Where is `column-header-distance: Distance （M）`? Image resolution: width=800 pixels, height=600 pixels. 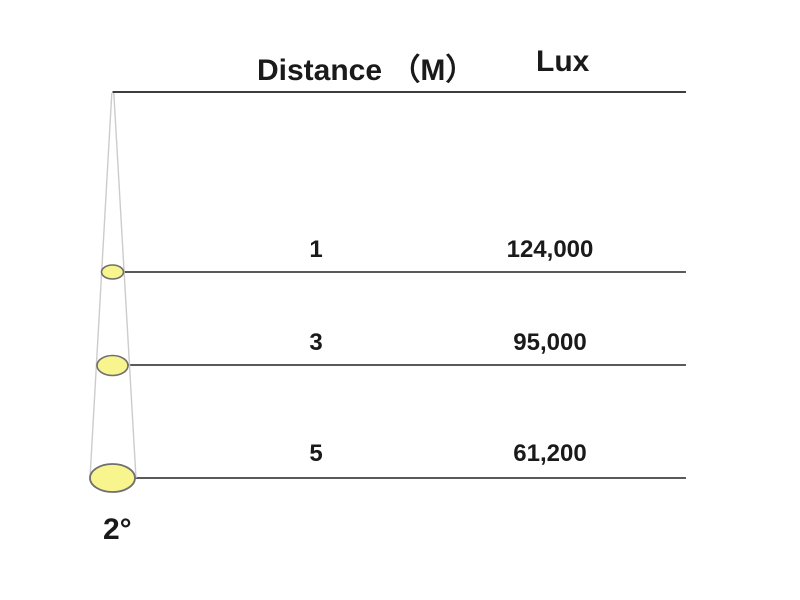 column-header-distance: Distance （M） is located at coordinates (366, 70).